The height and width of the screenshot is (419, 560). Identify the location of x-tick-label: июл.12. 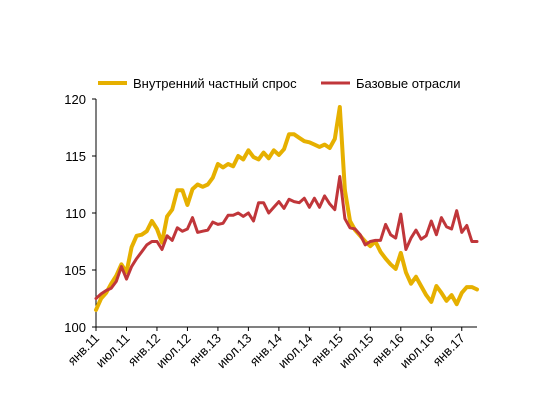
(173, 351).